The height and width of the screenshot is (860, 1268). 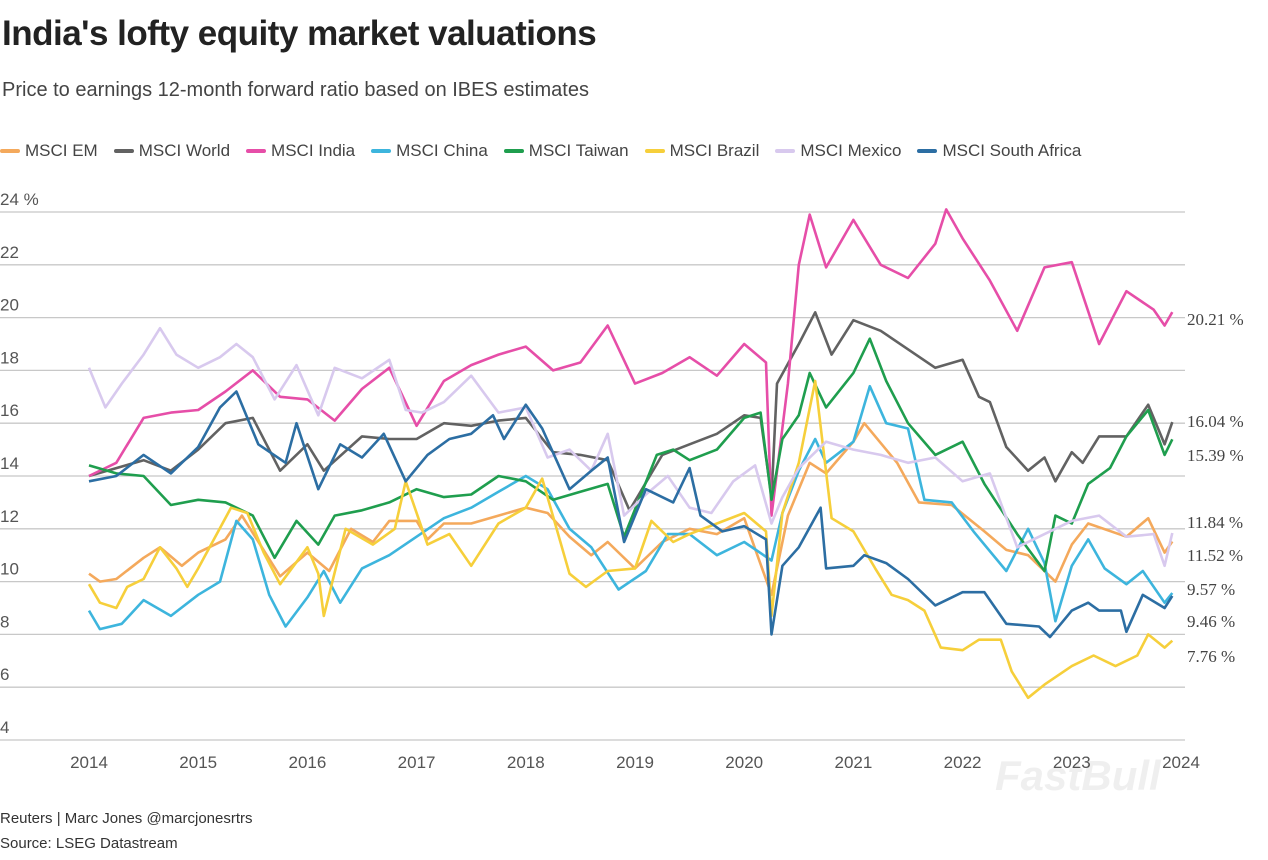 I want to click on y-tick-label: 4, so click(x=4, y=727).